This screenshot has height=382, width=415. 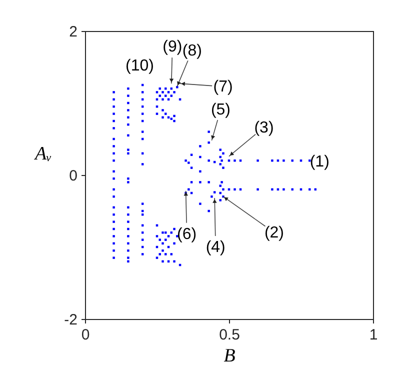 What do you see at coordinates (71, 320) in the screenshot?
I see `y-tick-label: -2` at bounding box center [71, 320].